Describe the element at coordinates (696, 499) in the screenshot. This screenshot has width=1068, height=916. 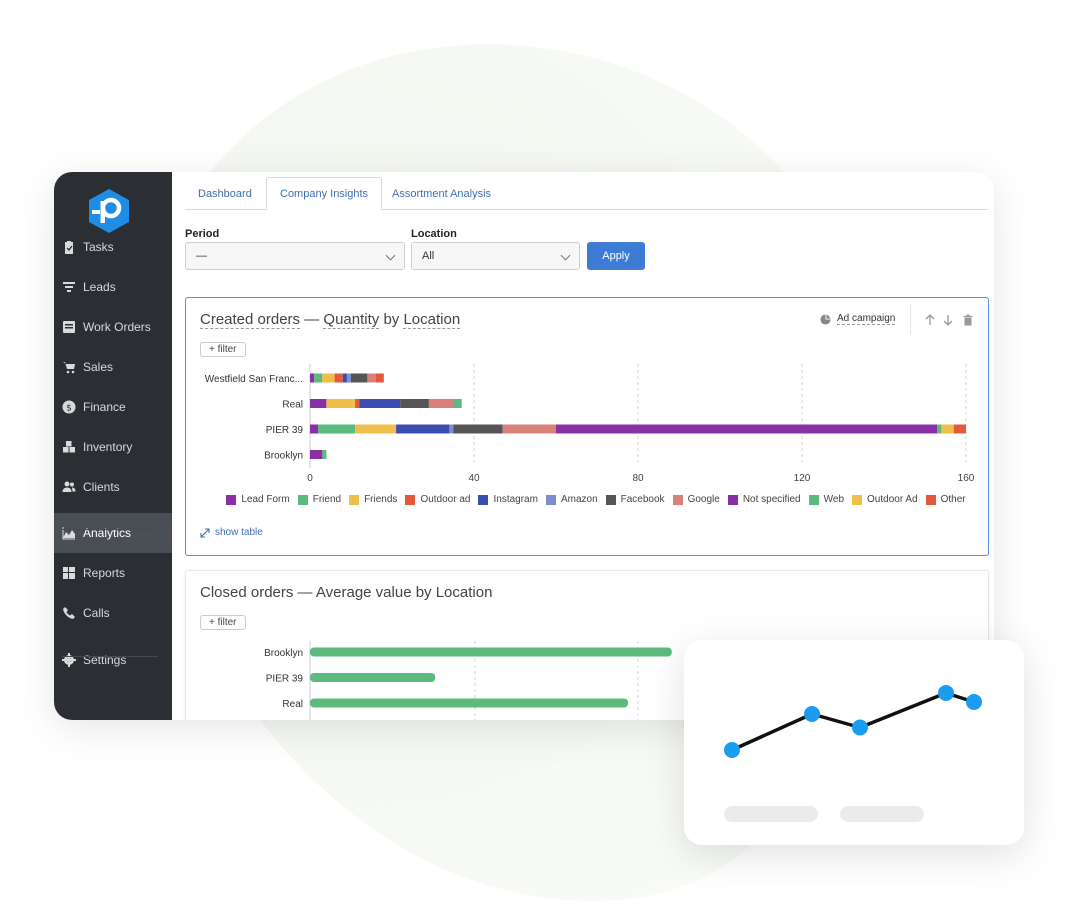
I see `legend-item: Google` at that location.